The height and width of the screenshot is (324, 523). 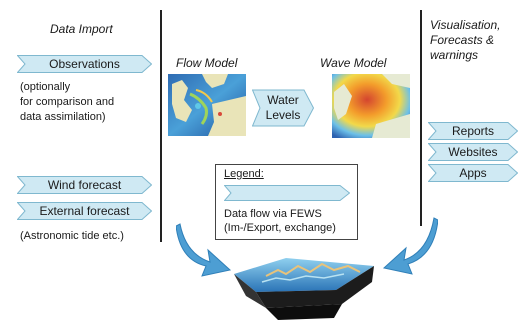 I want to click on right-divider, so click(x=421, y=118).